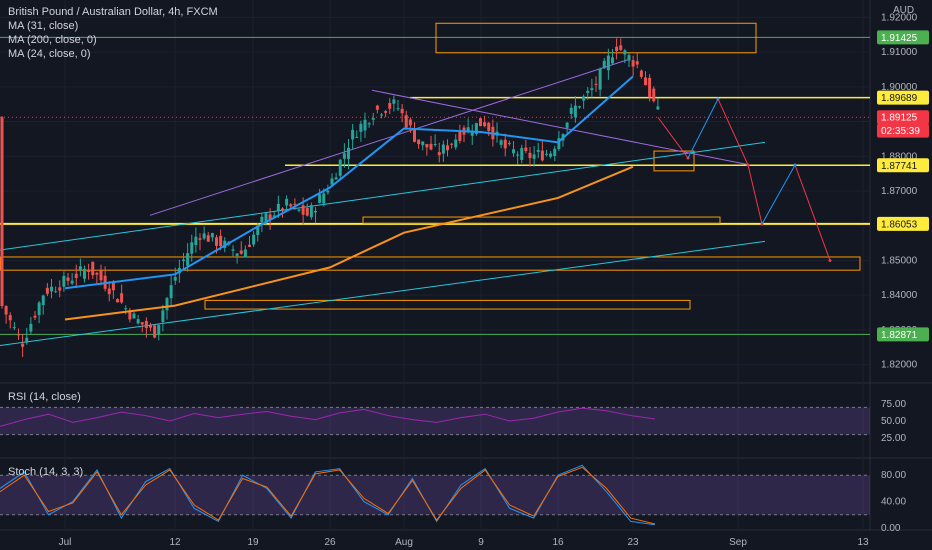 This screenshot has height=550, width=932. What do you see at coordinates (46, 472) in the screenshot?
I see `stoch-label: Stoch (14, 3, 3)` at bounding box center [46, 472].